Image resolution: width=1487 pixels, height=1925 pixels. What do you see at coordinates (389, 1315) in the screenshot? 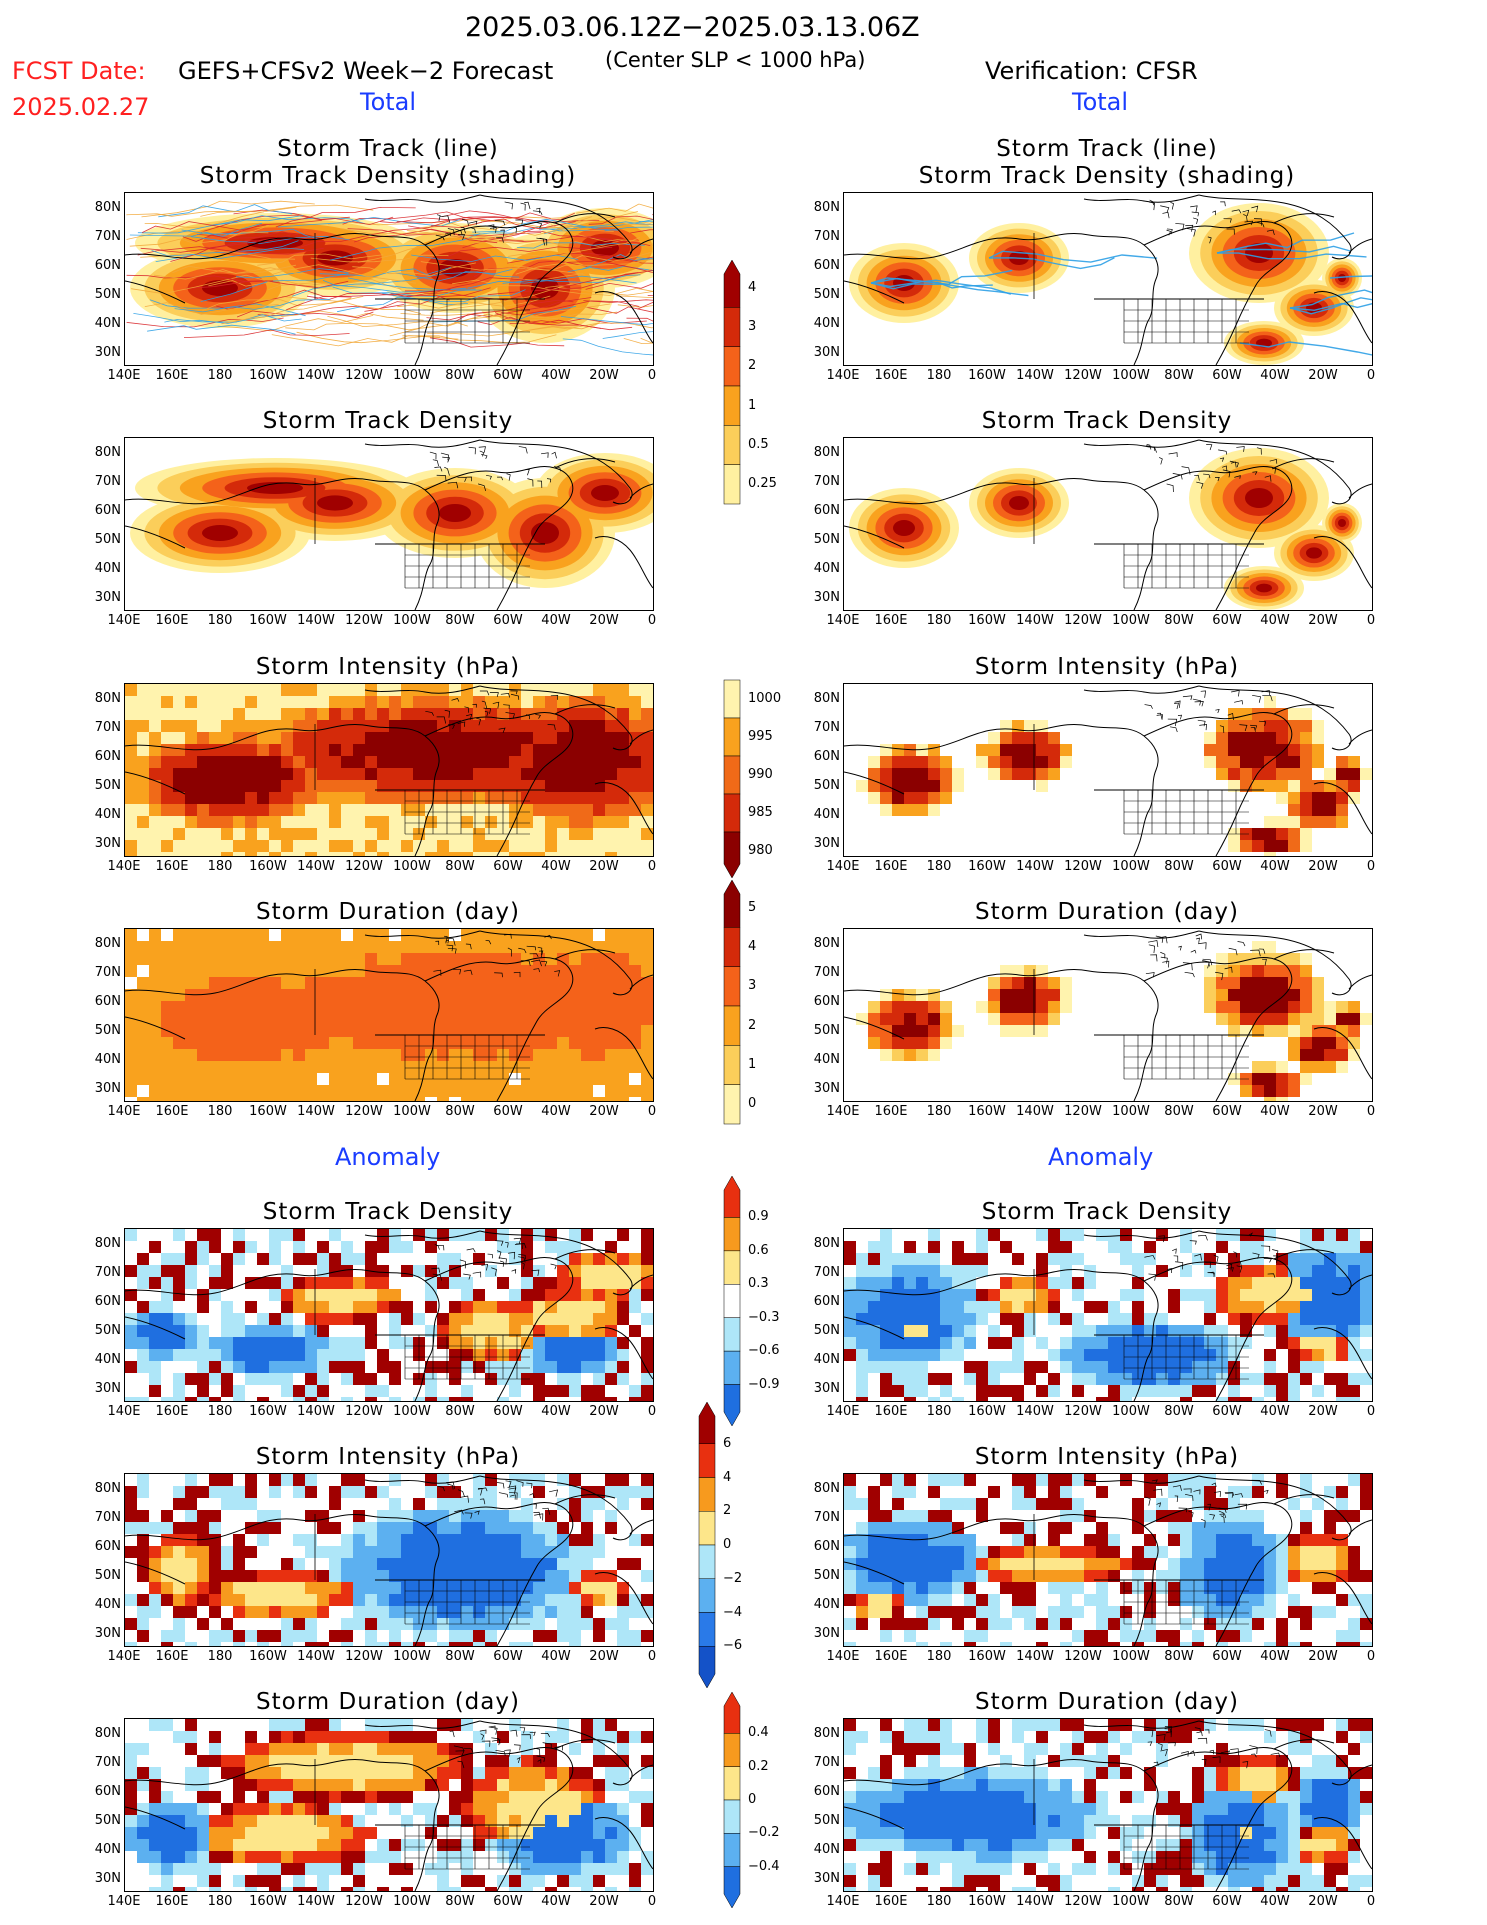
I see `forecast-adensity-field` at bounding box center [389, 1315].